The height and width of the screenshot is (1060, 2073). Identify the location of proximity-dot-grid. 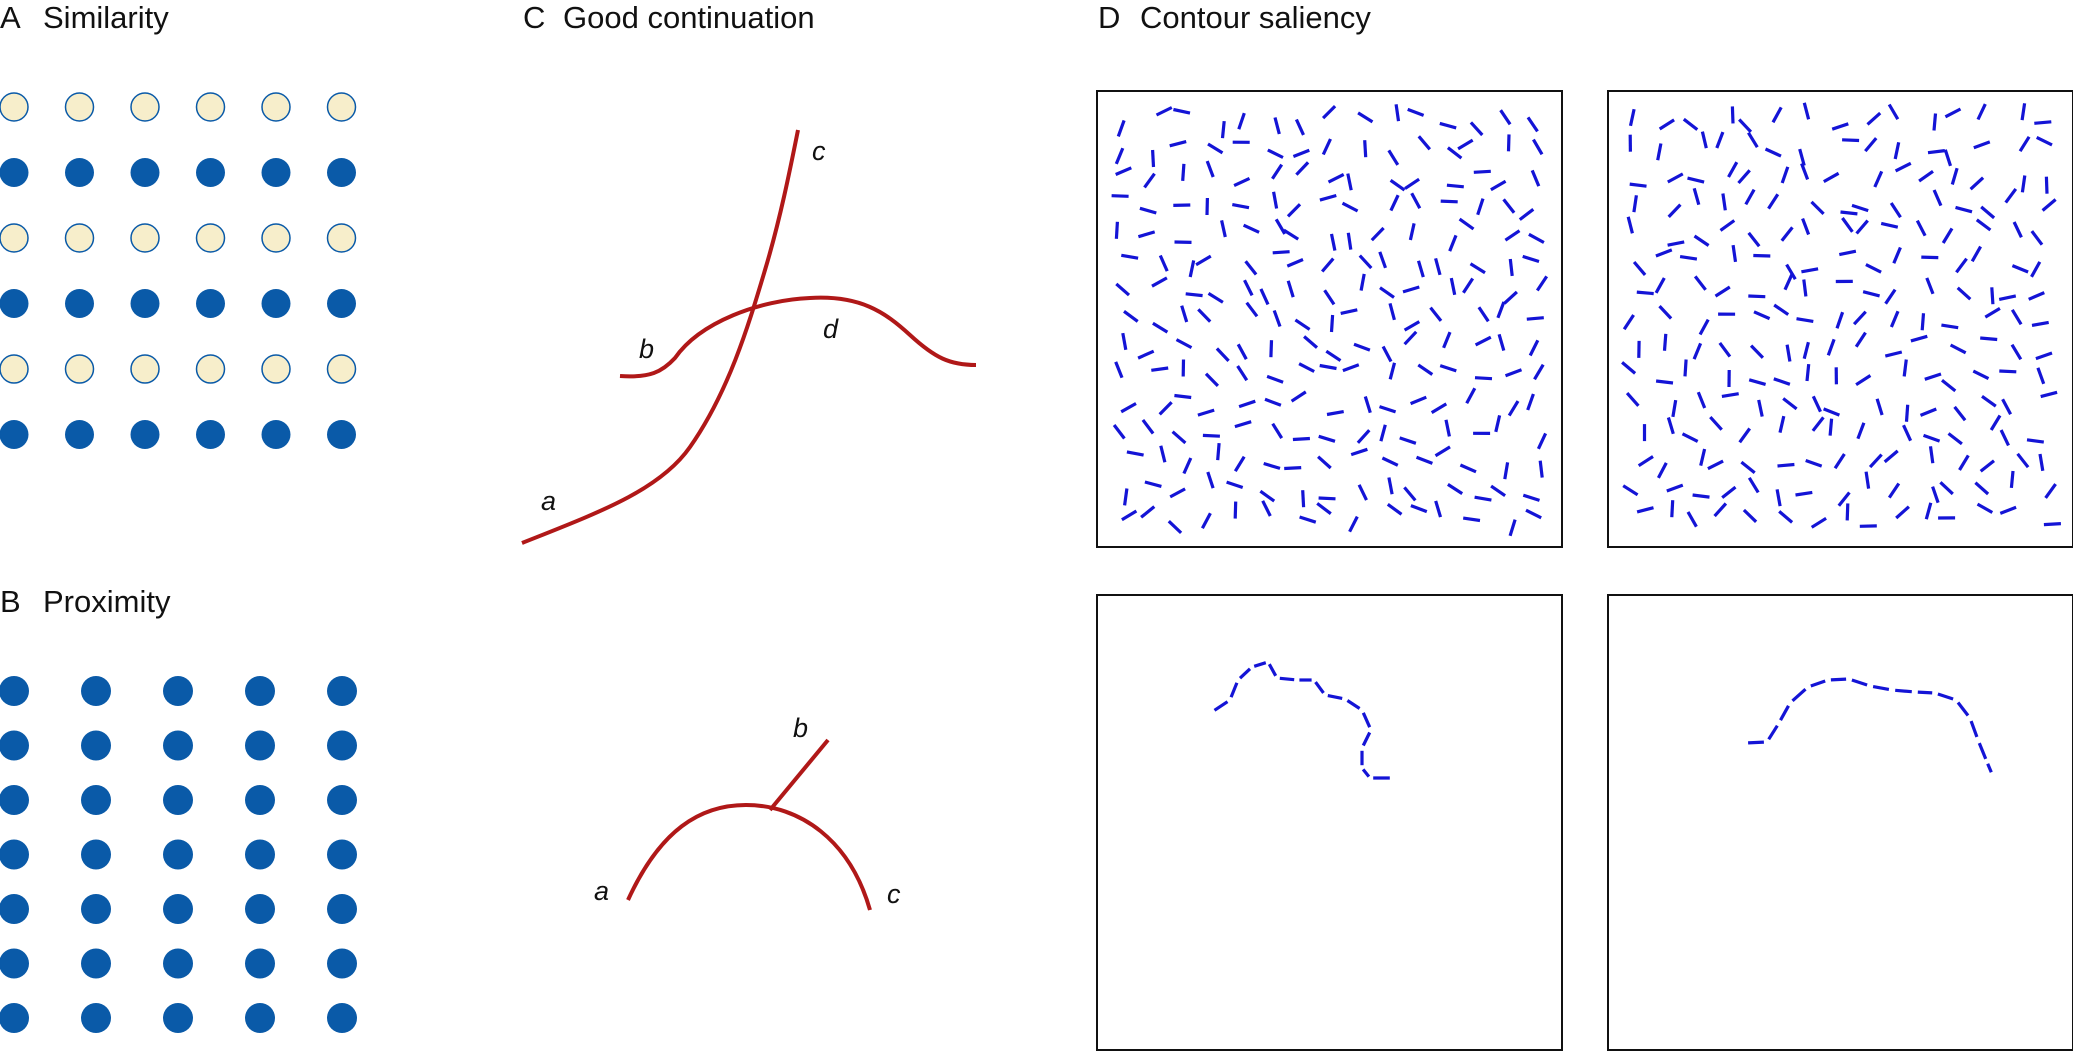
(178, 854).